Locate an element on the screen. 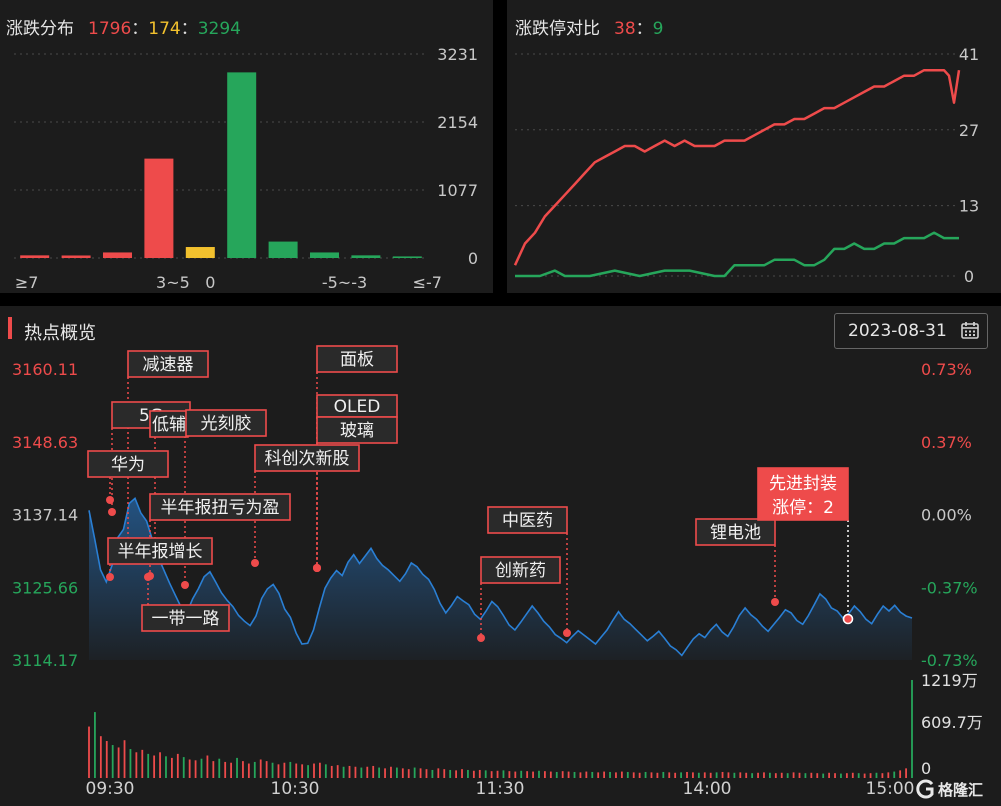 Image resolution: width=1001 pixels, height=806 pixels. title-accent-bar is located at coordinates (10, 328).